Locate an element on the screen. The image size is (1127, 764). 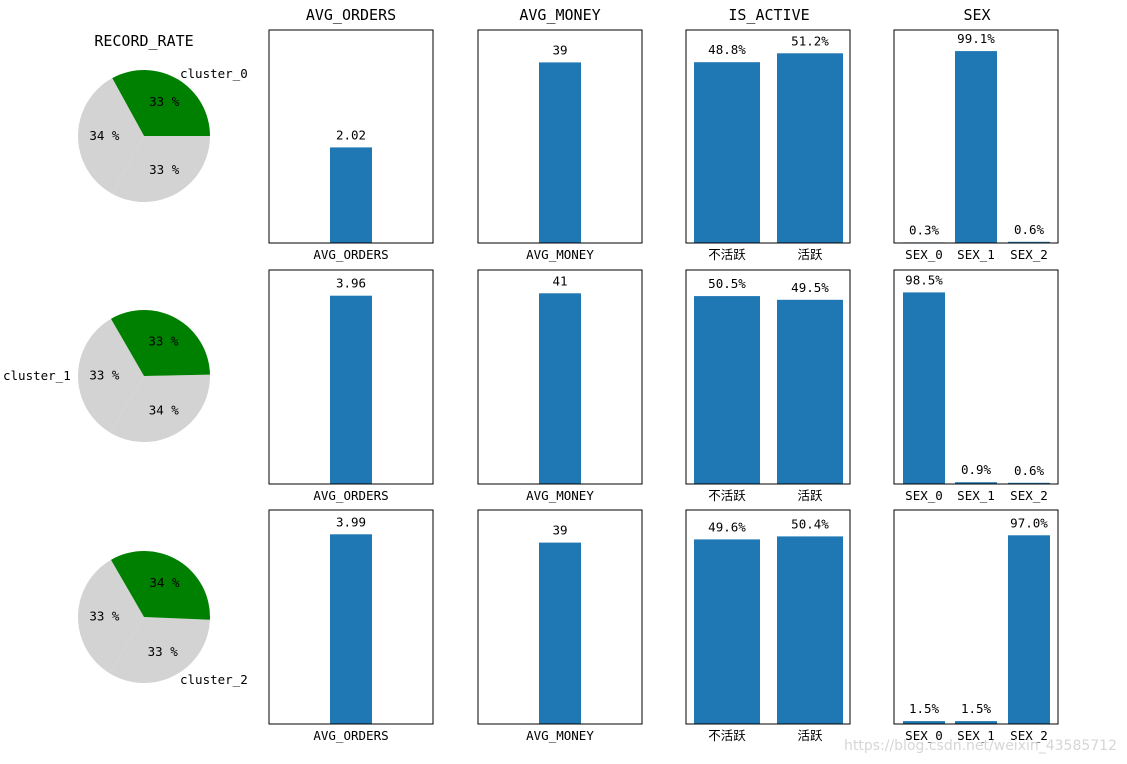
pie-cluster_2: 33 % 33 % 34 % cluster_2 is located at coordinates (163, 618).